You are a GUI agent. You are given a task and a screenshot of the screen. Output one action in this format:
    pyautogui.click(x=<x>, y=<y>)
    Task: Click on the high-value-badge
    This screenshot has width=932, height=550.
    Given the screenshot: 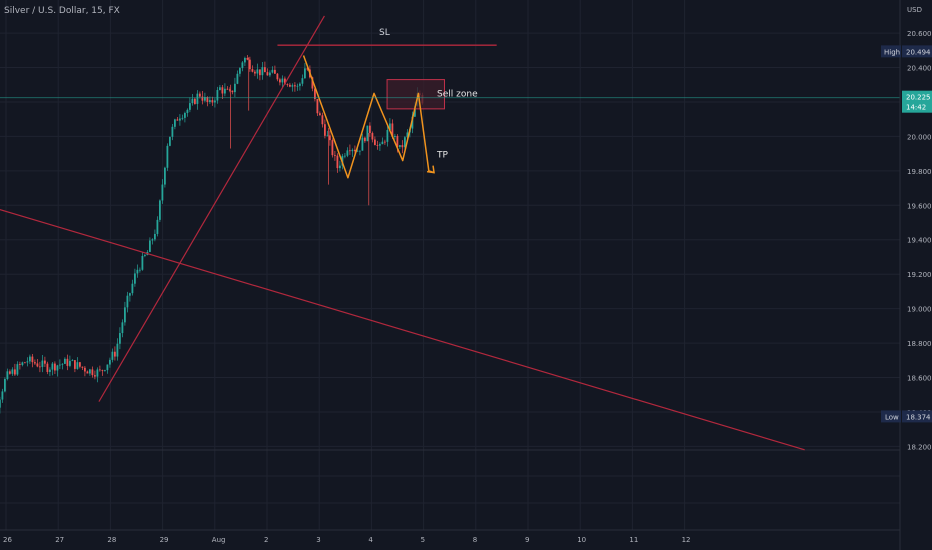 What is the action you would take?
    pyautogui.click(x=917, y=51)
    